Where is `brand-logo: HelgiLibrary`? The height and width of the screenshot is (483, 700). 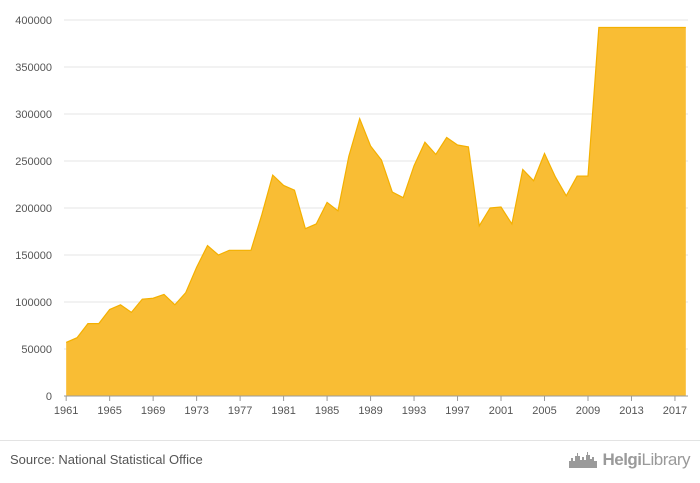 brand-logo: HelgiLibrary is located at coordinates (629, 460).